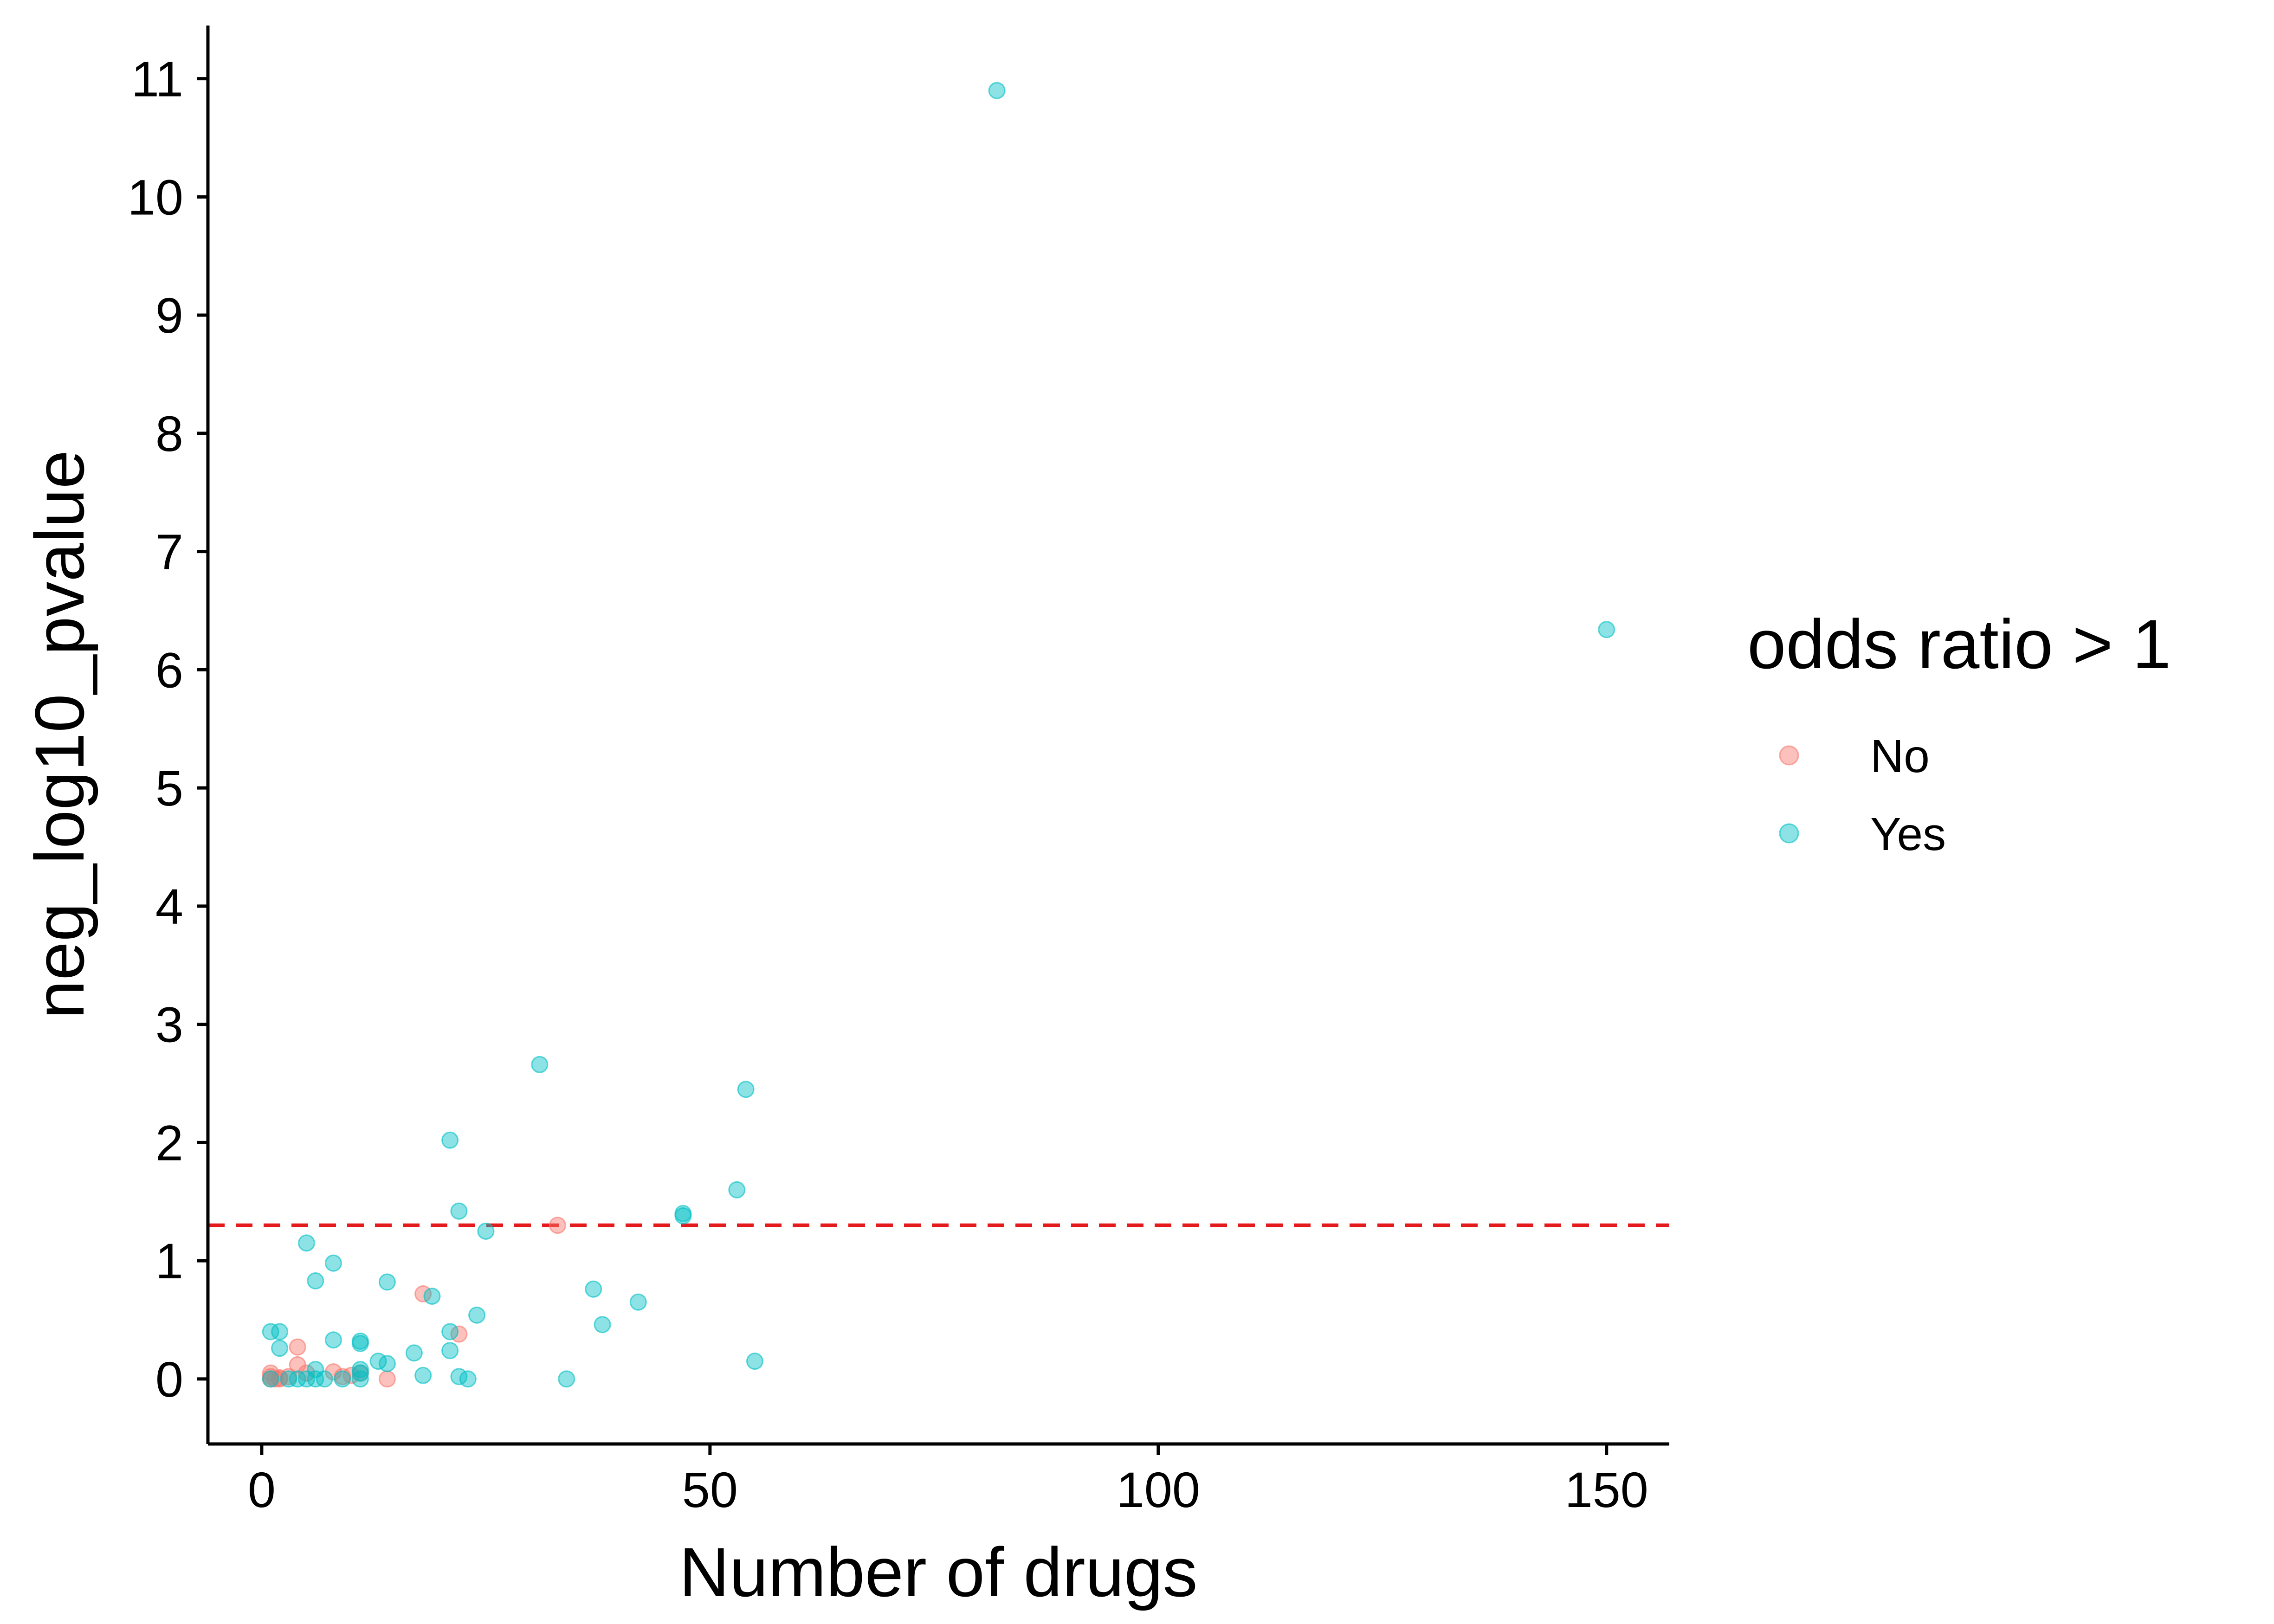 Image resolution: width=2274 pixels, height=1624 pixels. I want to click on y-tick-label: 6, so click(169, 670).